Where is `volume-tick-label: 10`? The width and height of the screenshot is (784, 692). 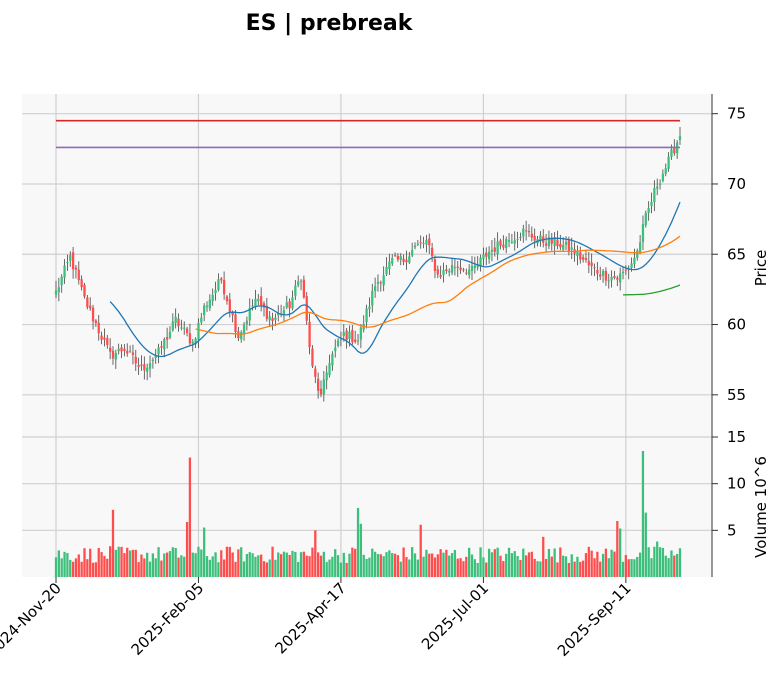
volume-tick-label: 10 is located at coordinates (736, 484).